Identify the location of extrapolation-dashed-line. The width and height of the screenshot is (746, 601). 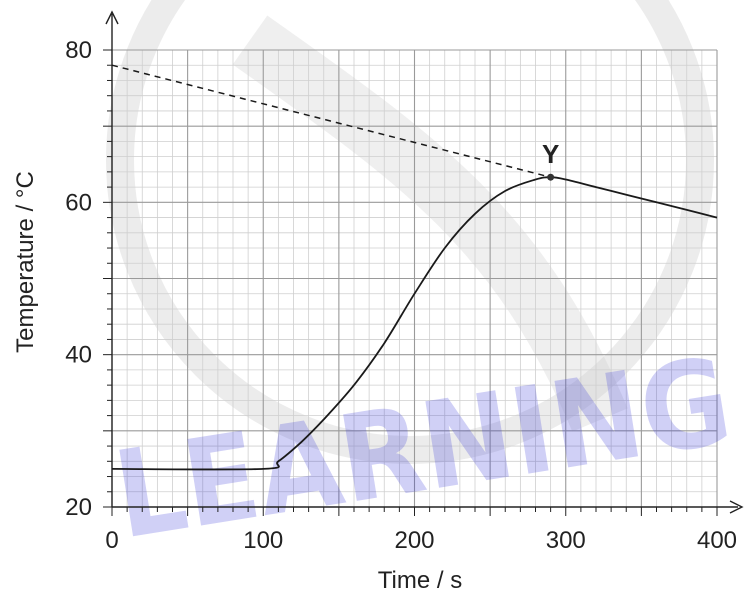
(331, 121).